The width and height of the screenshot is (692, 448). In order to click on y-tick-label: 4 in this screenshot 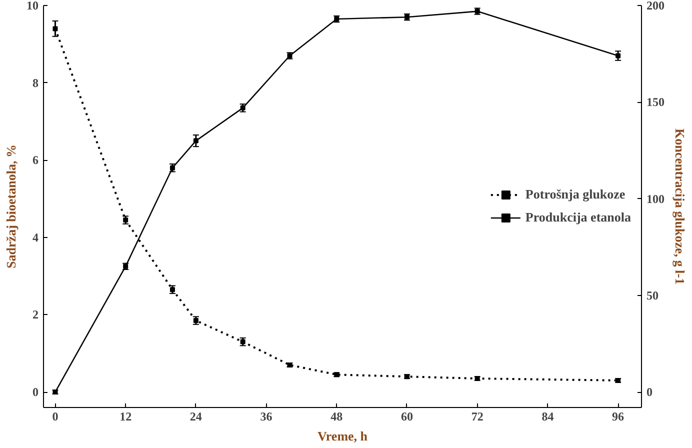, I will do `click(35, 237)`.